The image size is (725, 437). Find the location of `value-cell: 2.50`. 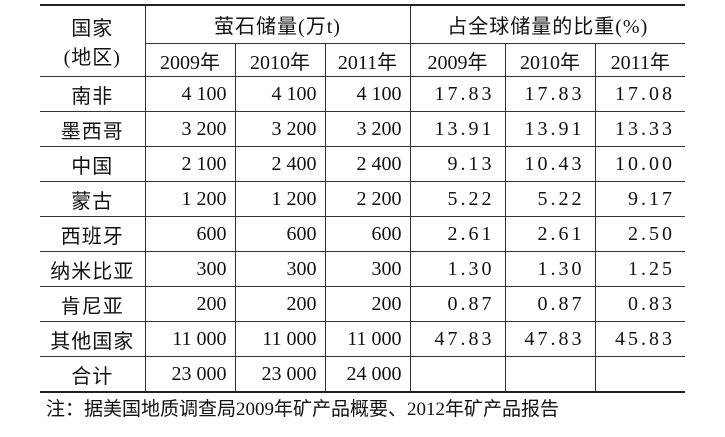

value-cell: 2.50 is located at coordinates (639, 234).